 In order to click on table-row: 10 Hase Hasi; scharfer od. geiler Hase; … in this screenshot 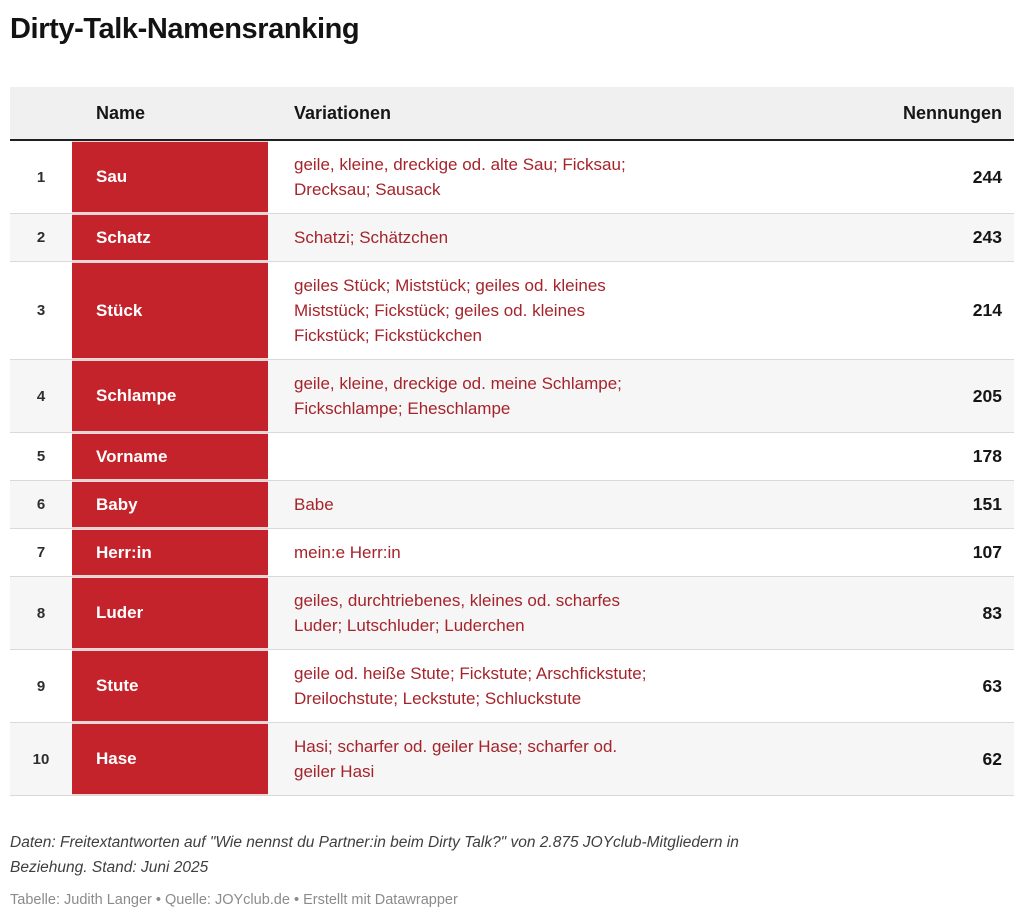, I will do `click(512, 759)`.